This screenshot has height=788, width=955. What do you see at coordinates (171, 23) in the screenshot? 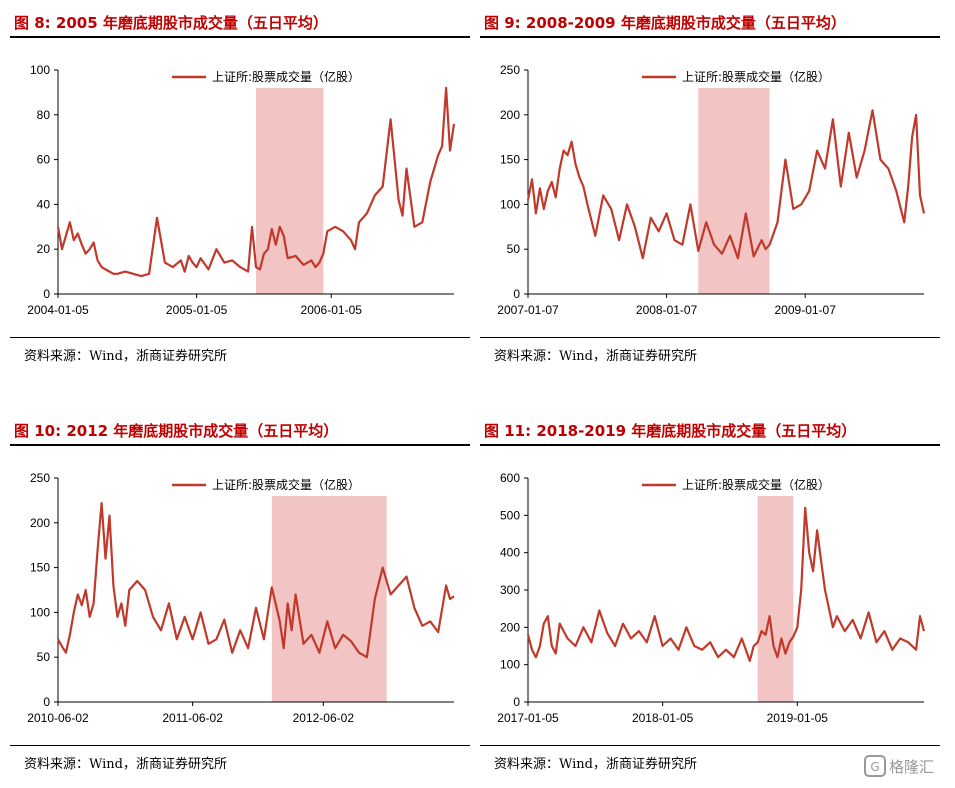
I see `chart-title: 图 8: 2005 年磨底期股市成交量（五日平均）` at bounding box center [171, 23].